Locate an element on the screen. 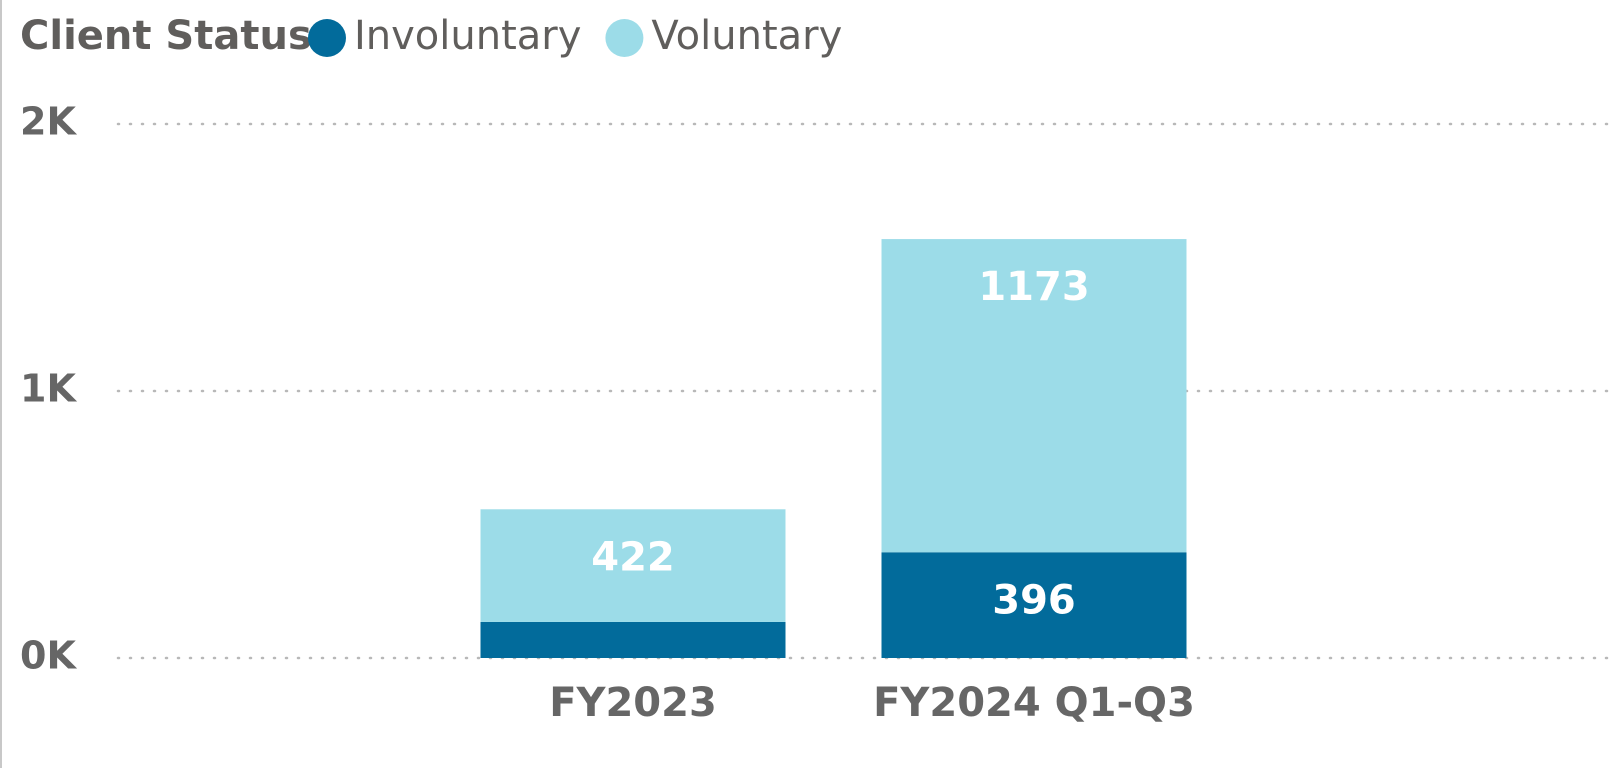 The width and height of the screenshot is (1616, 768). y-tick-label: 2K is located at coordinates (48, 122).